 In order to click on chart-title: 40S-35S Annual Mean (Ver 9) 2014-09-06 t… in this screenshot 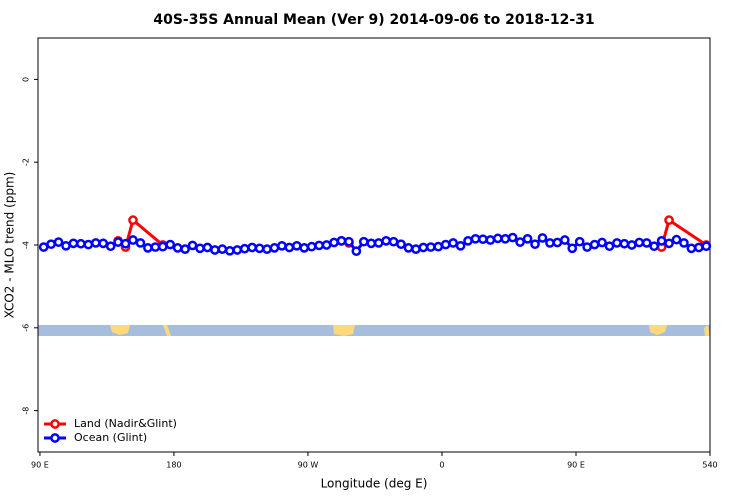, I will do `click(373, 20)`.